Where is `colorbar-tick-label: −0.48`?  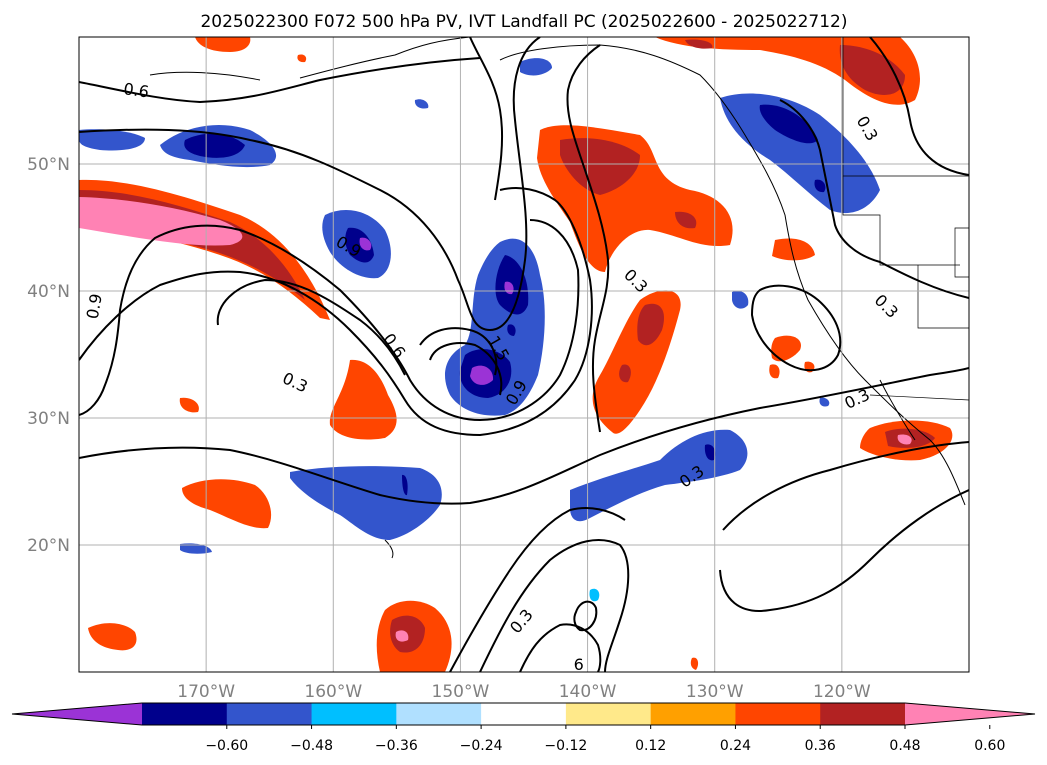
colorbar-tick-label: −0.48 is located at coordinates (311, 746).